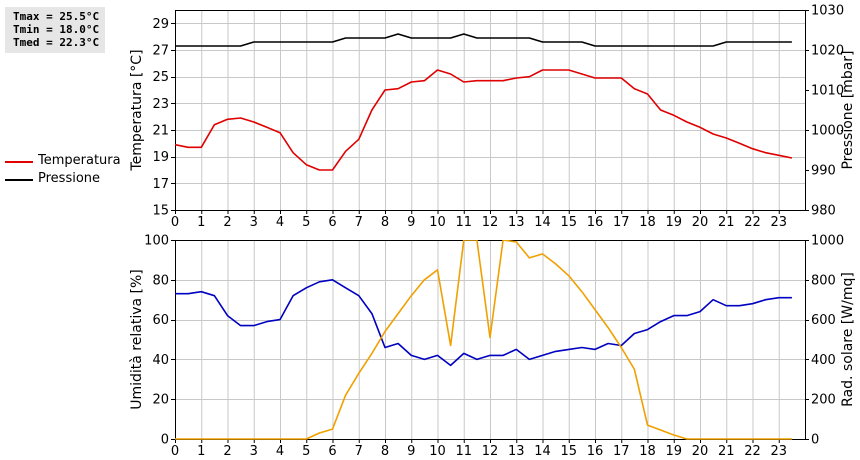 This screenshot has height=460, width=860. What do you see at coordinates (160, 104) in the screenshot?
I see `y-tick-label-left: 23` at bounding box center [160, 104].